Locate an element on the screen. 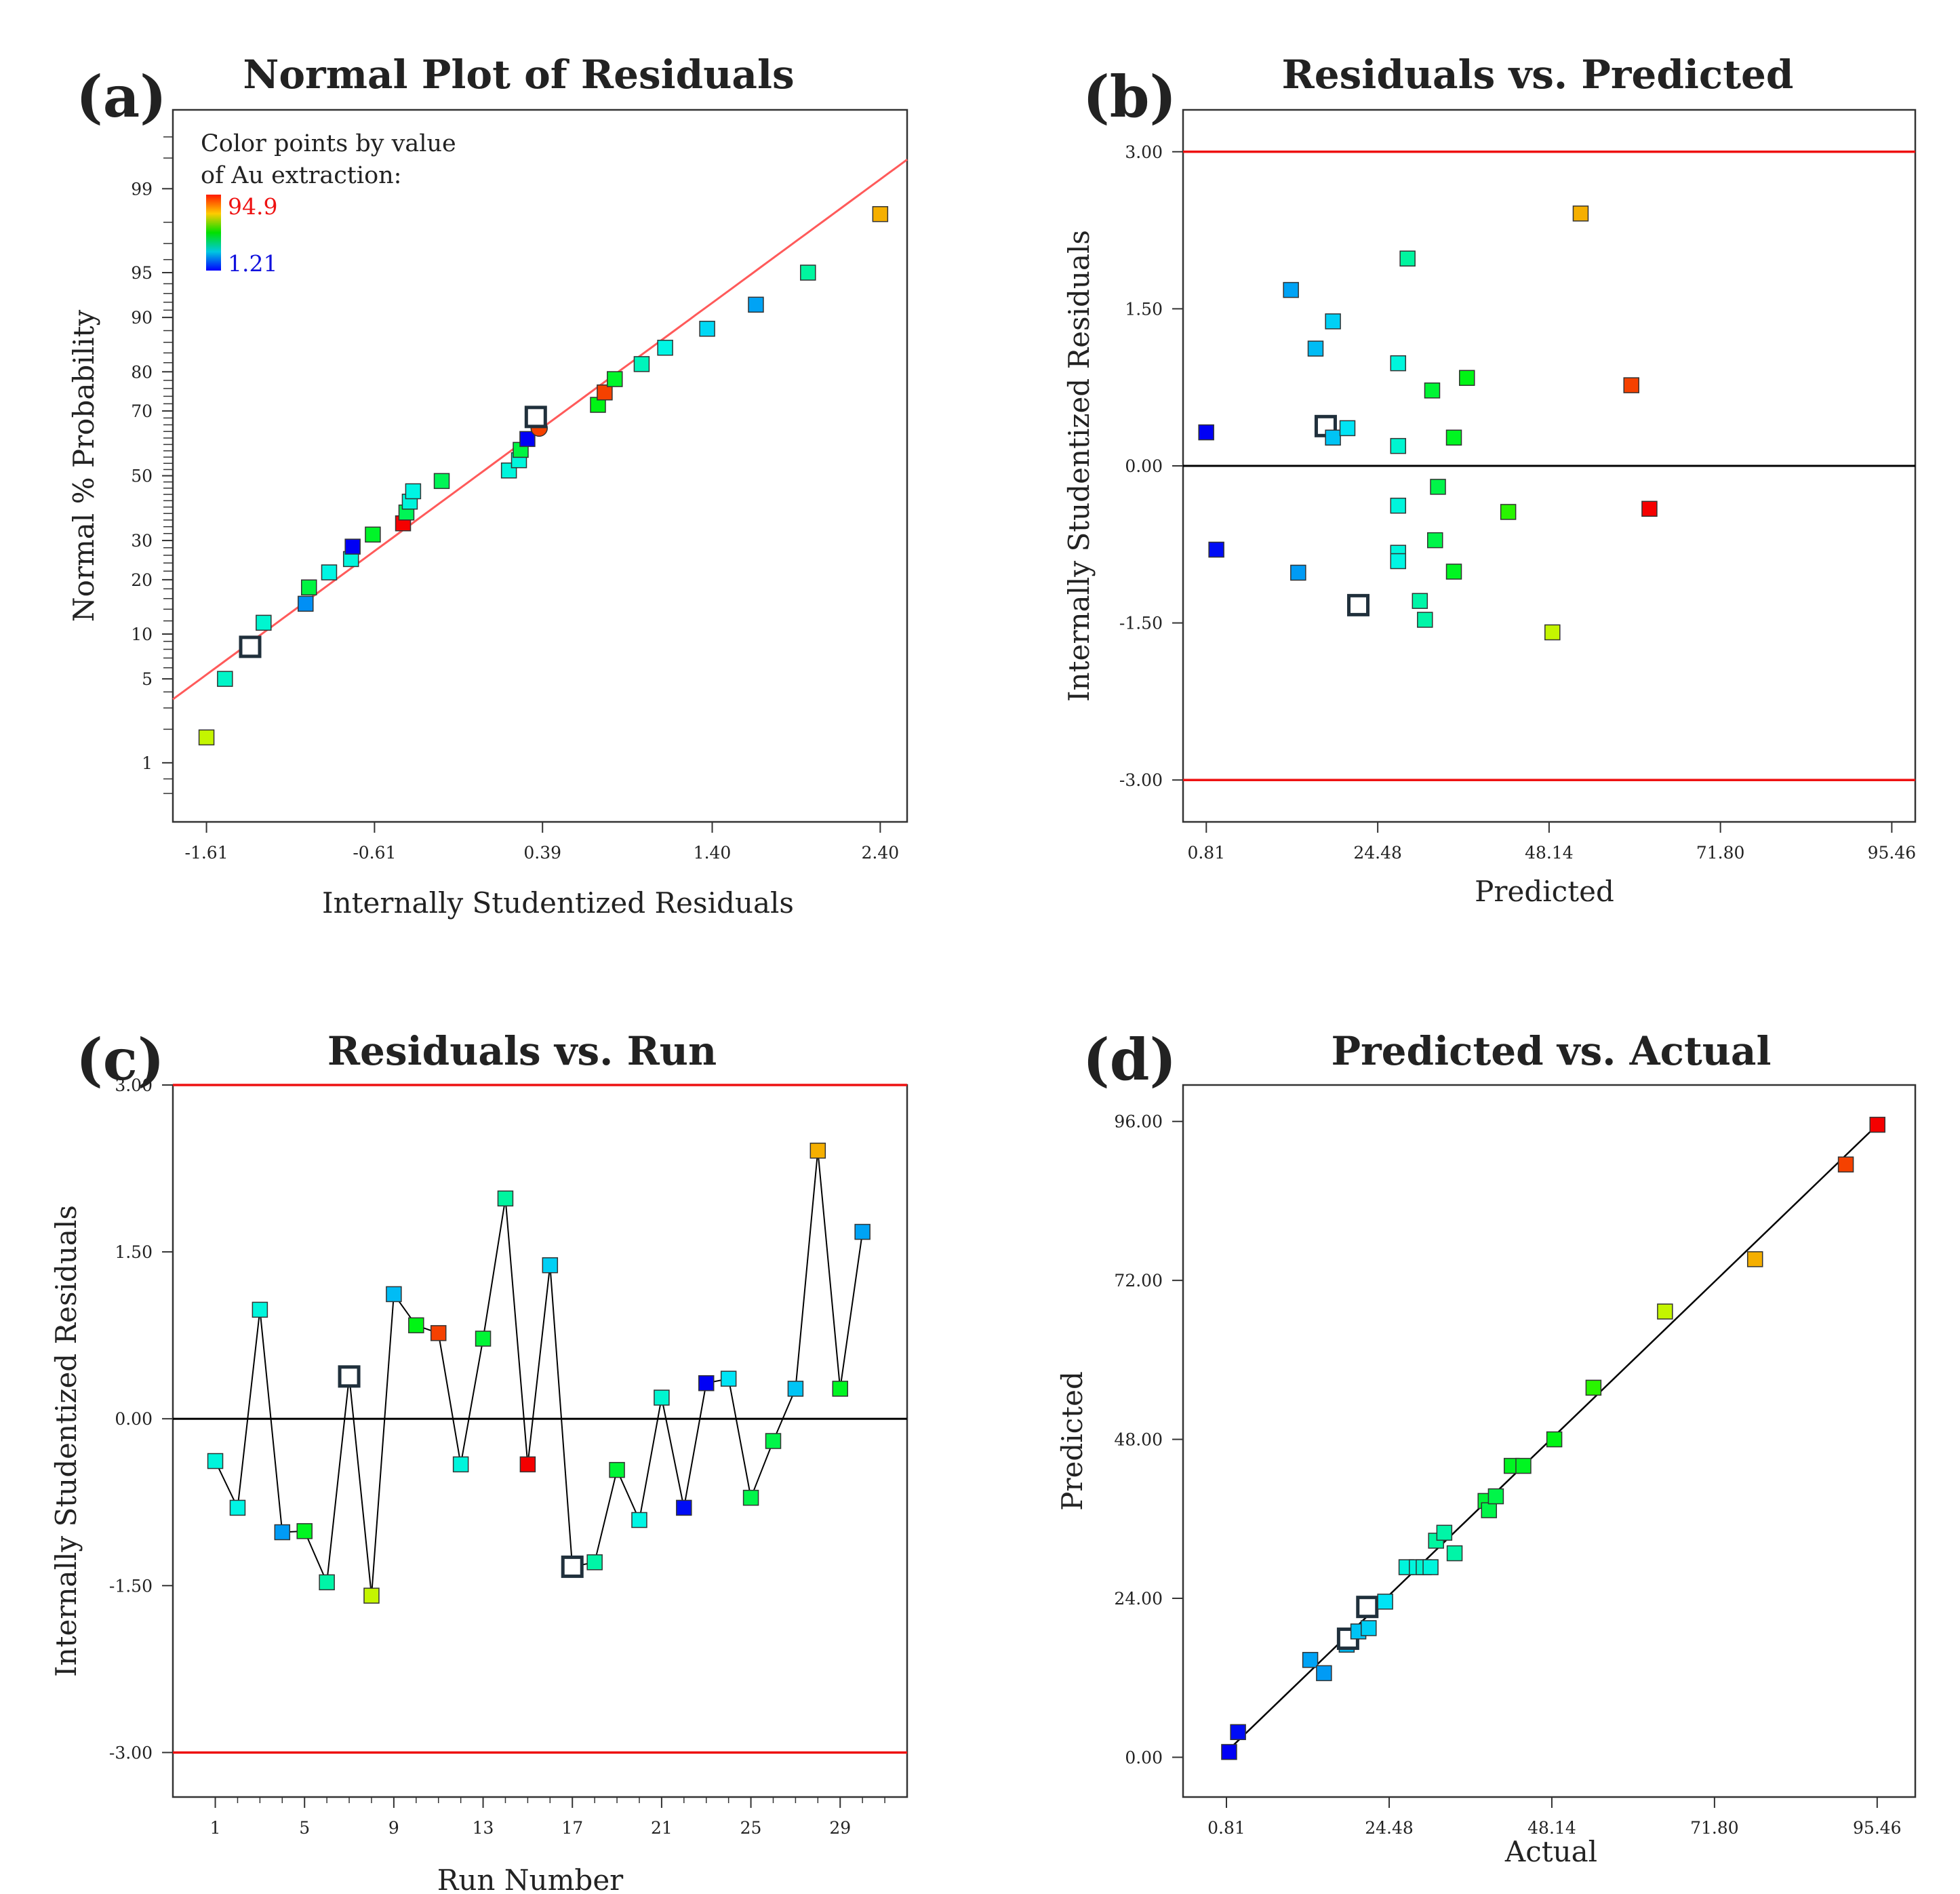  panel-a-plot-frame is located at coordinates (540, 465).